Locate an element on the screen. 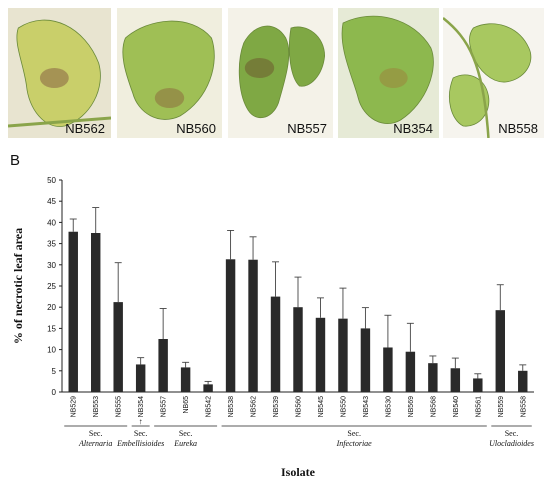 This screenshot has height=486, width=550. y-tick-label: 10 is located at coordinates (51, 350).